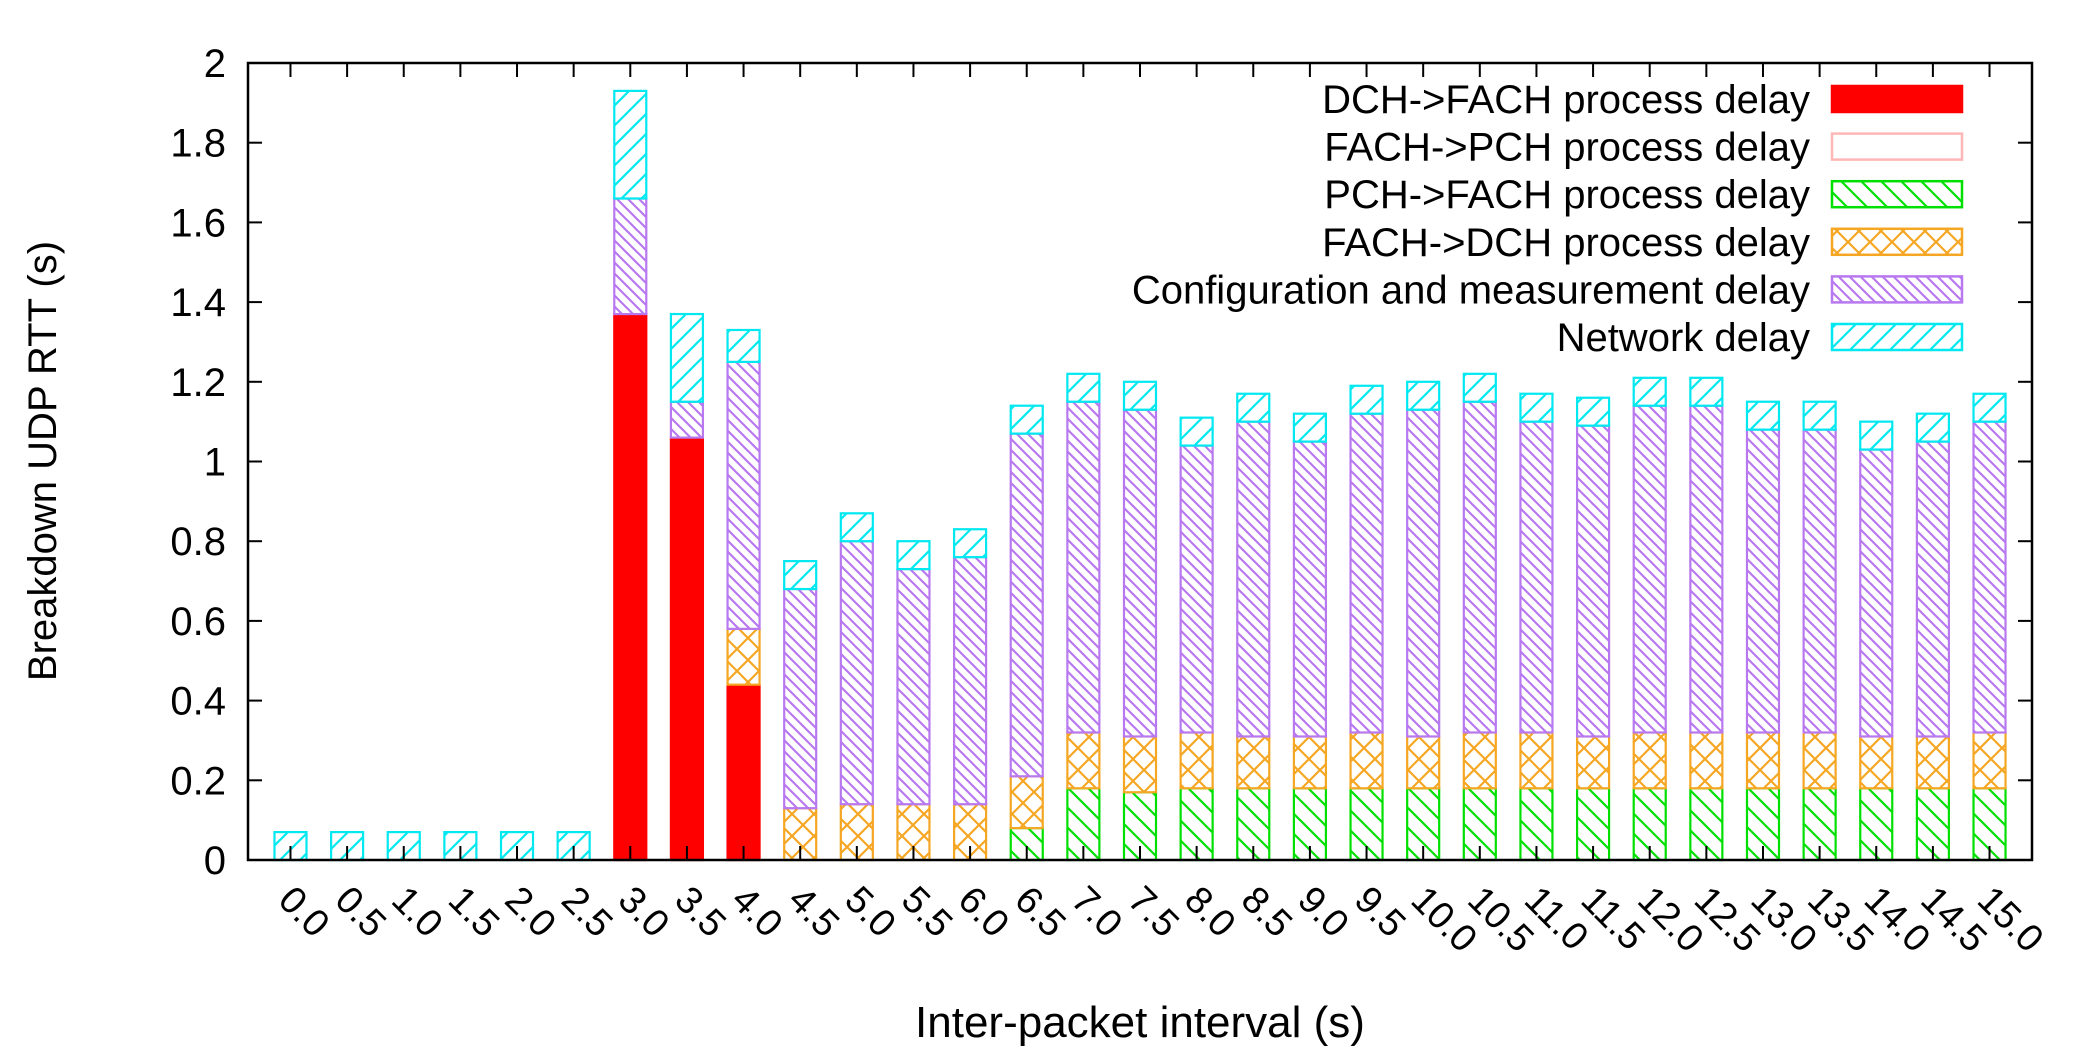  I want to click on x-tick-label: 9.5, so click(1379, 912).